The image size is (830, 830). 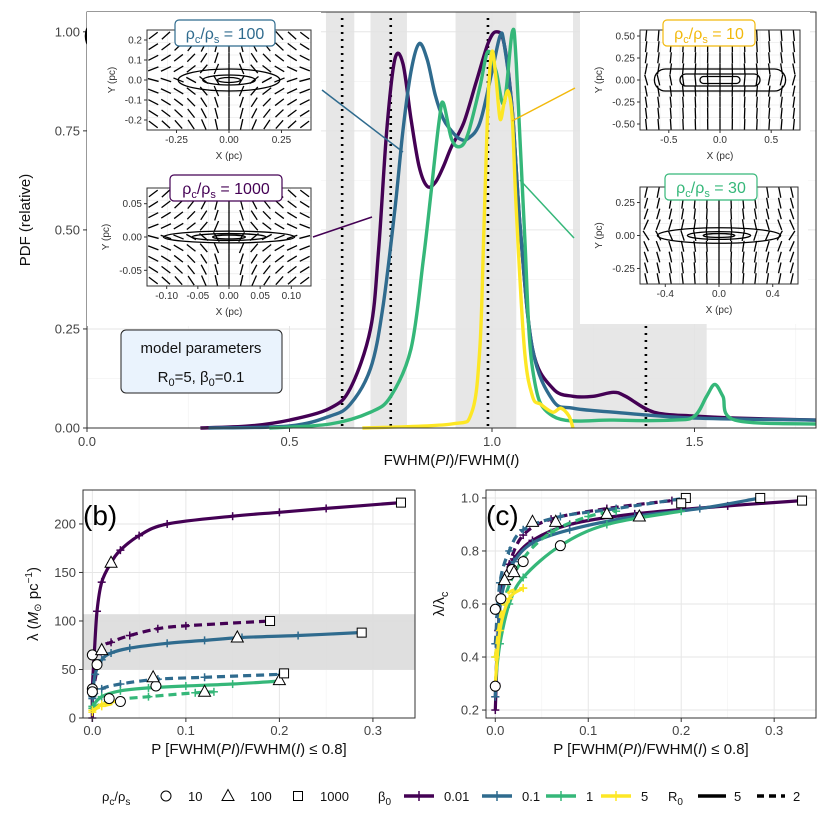 What do you see at coordinates (709, 33) in the screenshot?
I see `inset-label: ρc/ρs = 10` at bounding box center [709, 33].